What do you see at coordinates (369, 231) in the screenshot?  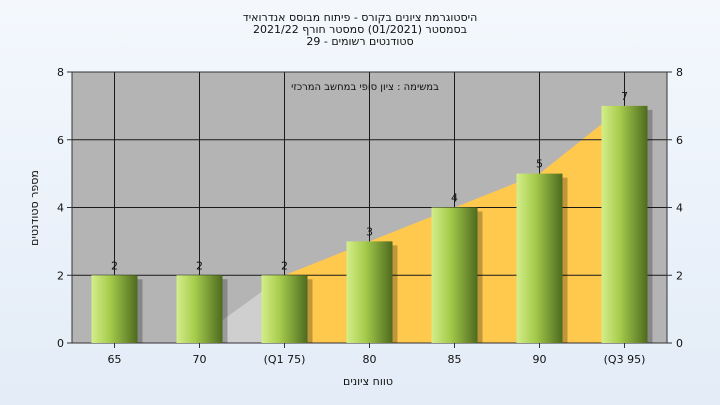 I see `data-label-3: 3` at bounding box center [369, 231].